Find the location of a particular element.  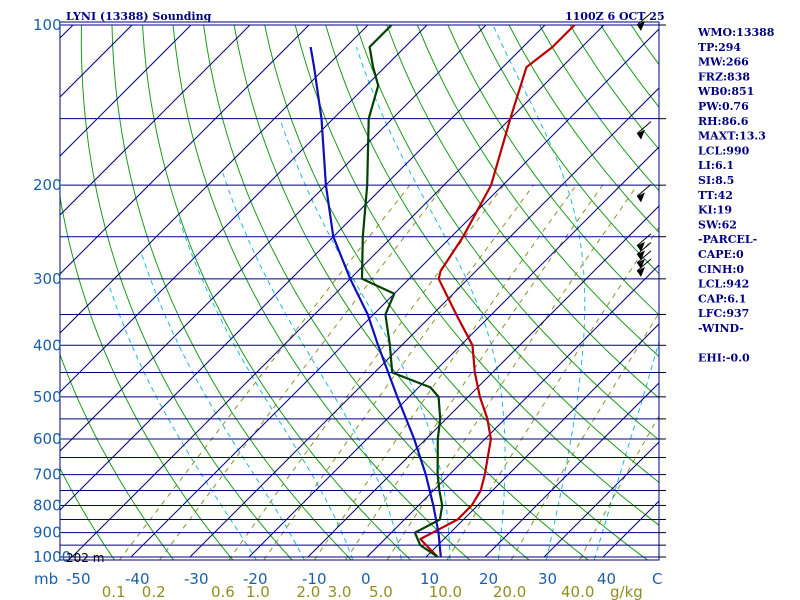

parcel-trace is located at coordinates (375, 302).